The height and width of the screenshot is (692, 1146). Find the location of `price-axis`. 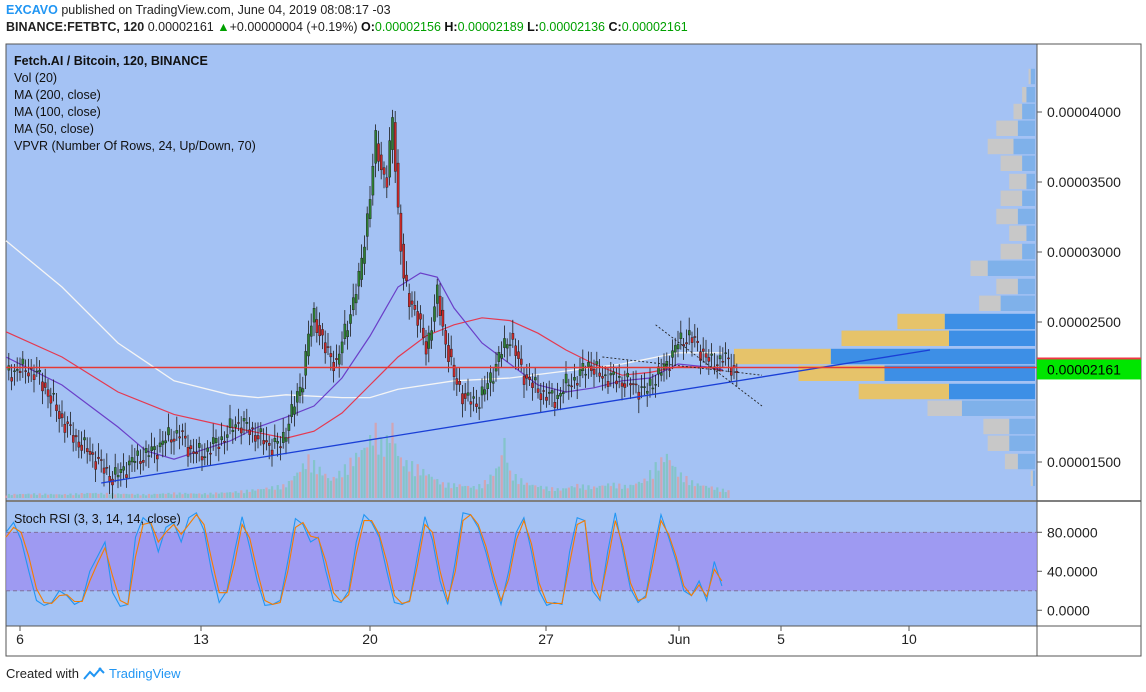

price-axis is located at coordinates (1089, 272).